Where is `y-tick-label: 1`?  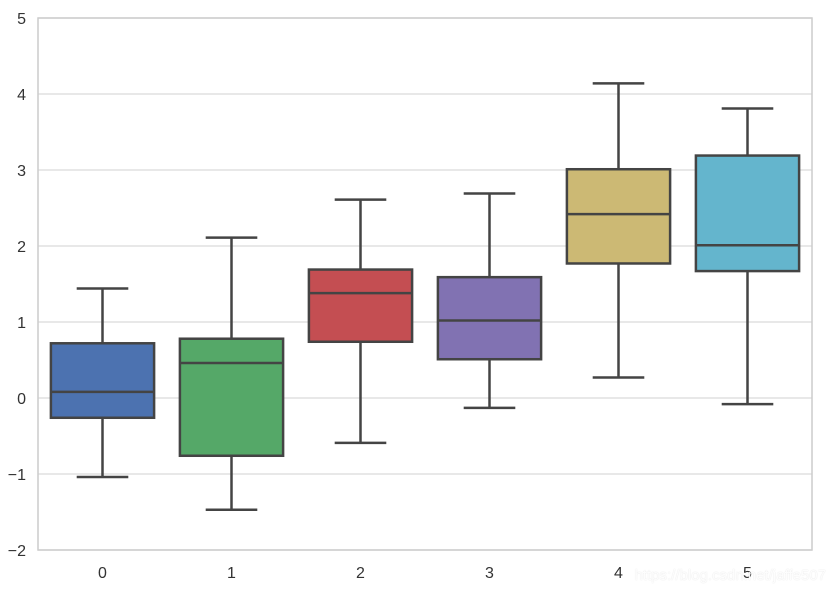
y-tick-label: 1 is located at coordinates (21, 323).